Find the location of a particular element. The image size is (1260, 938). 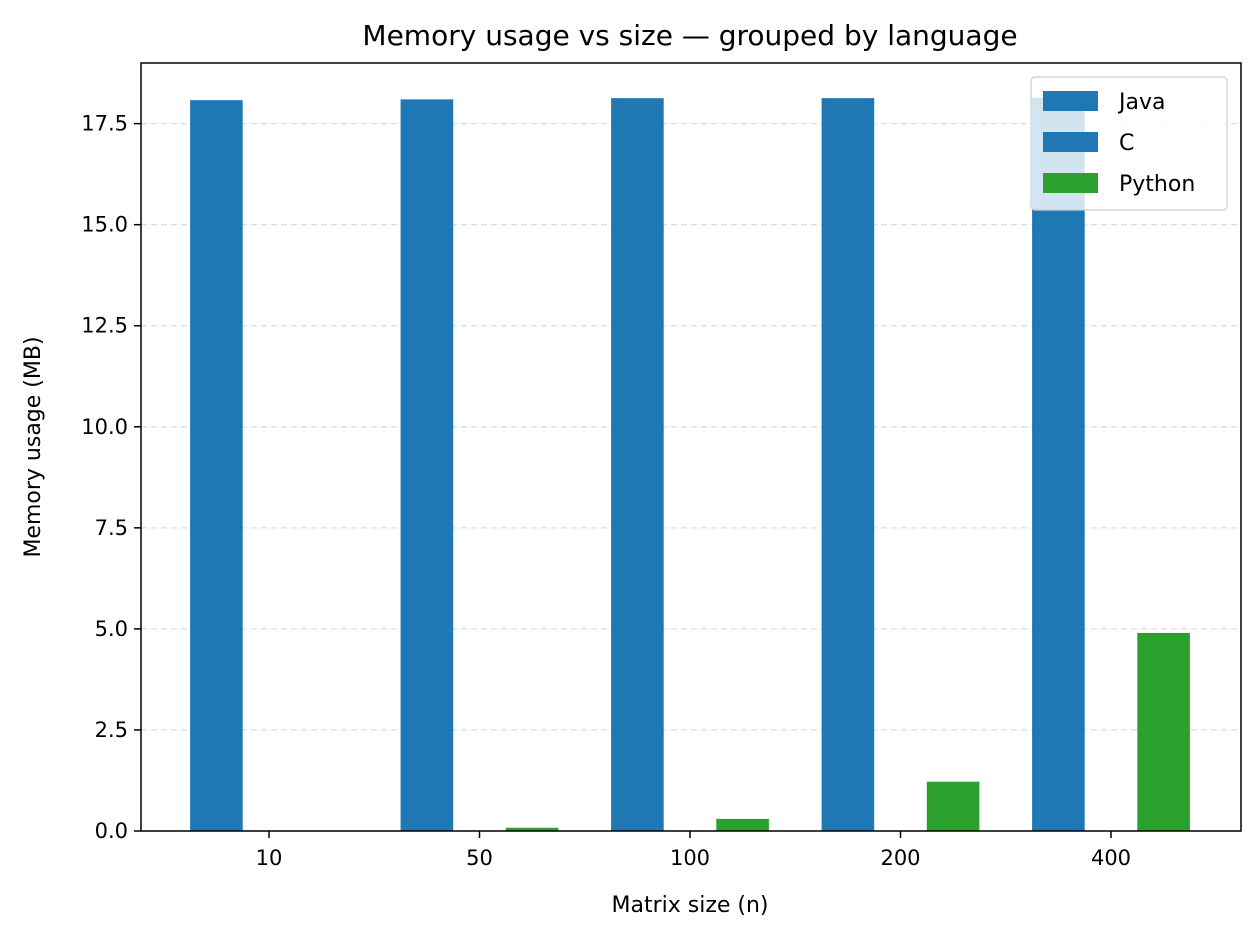

y-tick-label-4: 10.0 is located at coordinates (104, 427).